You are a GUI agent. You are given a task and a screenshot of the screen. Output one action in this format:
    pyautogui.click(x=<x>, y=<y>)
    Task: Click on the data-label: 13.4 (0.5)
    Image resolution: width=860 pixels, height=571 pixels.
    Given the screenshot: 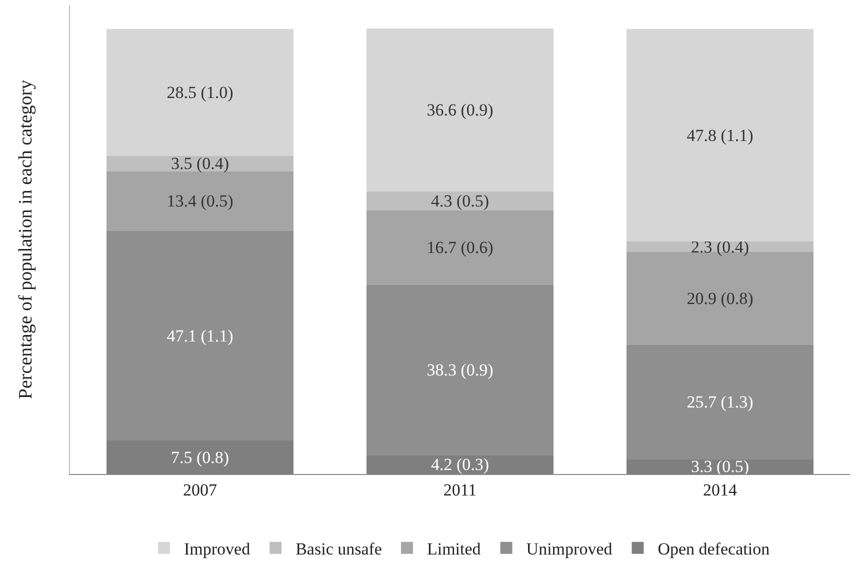 What is the action you would take?
    pyautogui.click(x=200, y=201)
    